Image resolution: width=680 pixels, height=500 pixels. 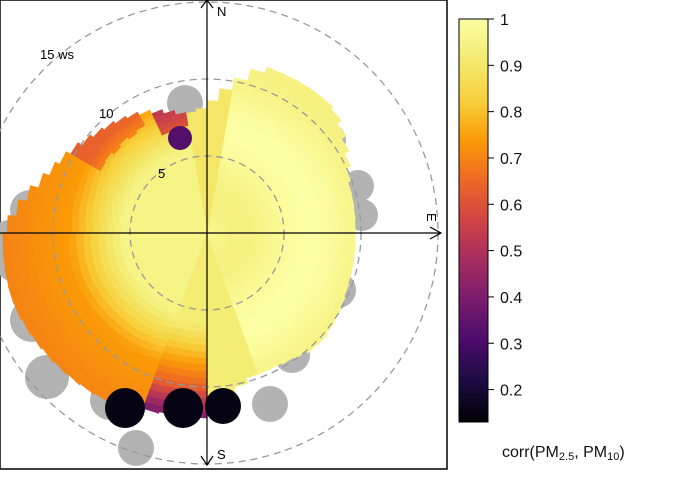 What do you see at coordinates (511, 113) in the screenshot?
I see `colorbar-tick-label: 0.8` at bounding box center [511, 113].